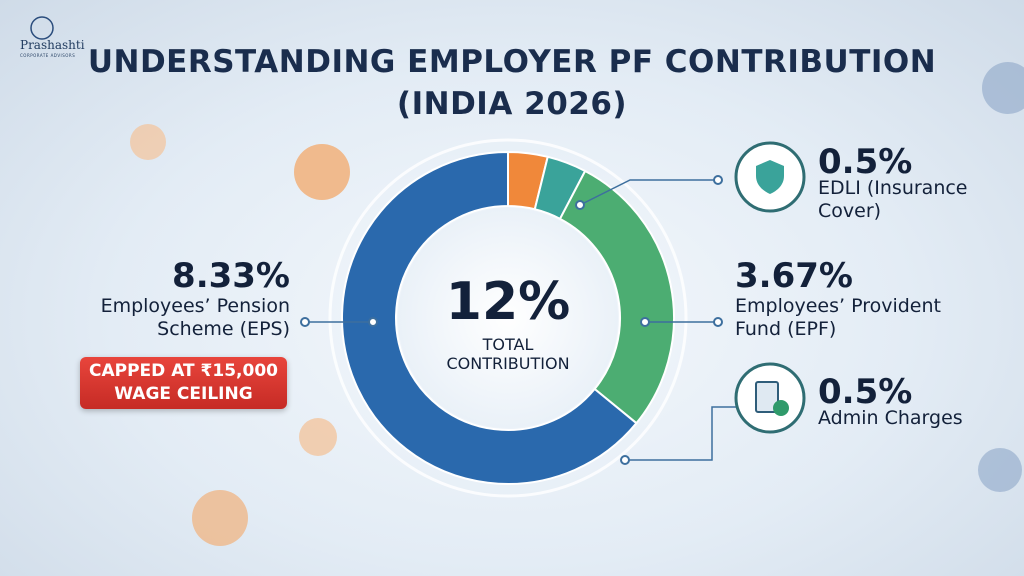 This screenshot has height=576, width=1024. Describe the element at coordinates (508, 354) in the screenshot. I see `center-caption: TOTAL CONTRIBUTION` at that location.